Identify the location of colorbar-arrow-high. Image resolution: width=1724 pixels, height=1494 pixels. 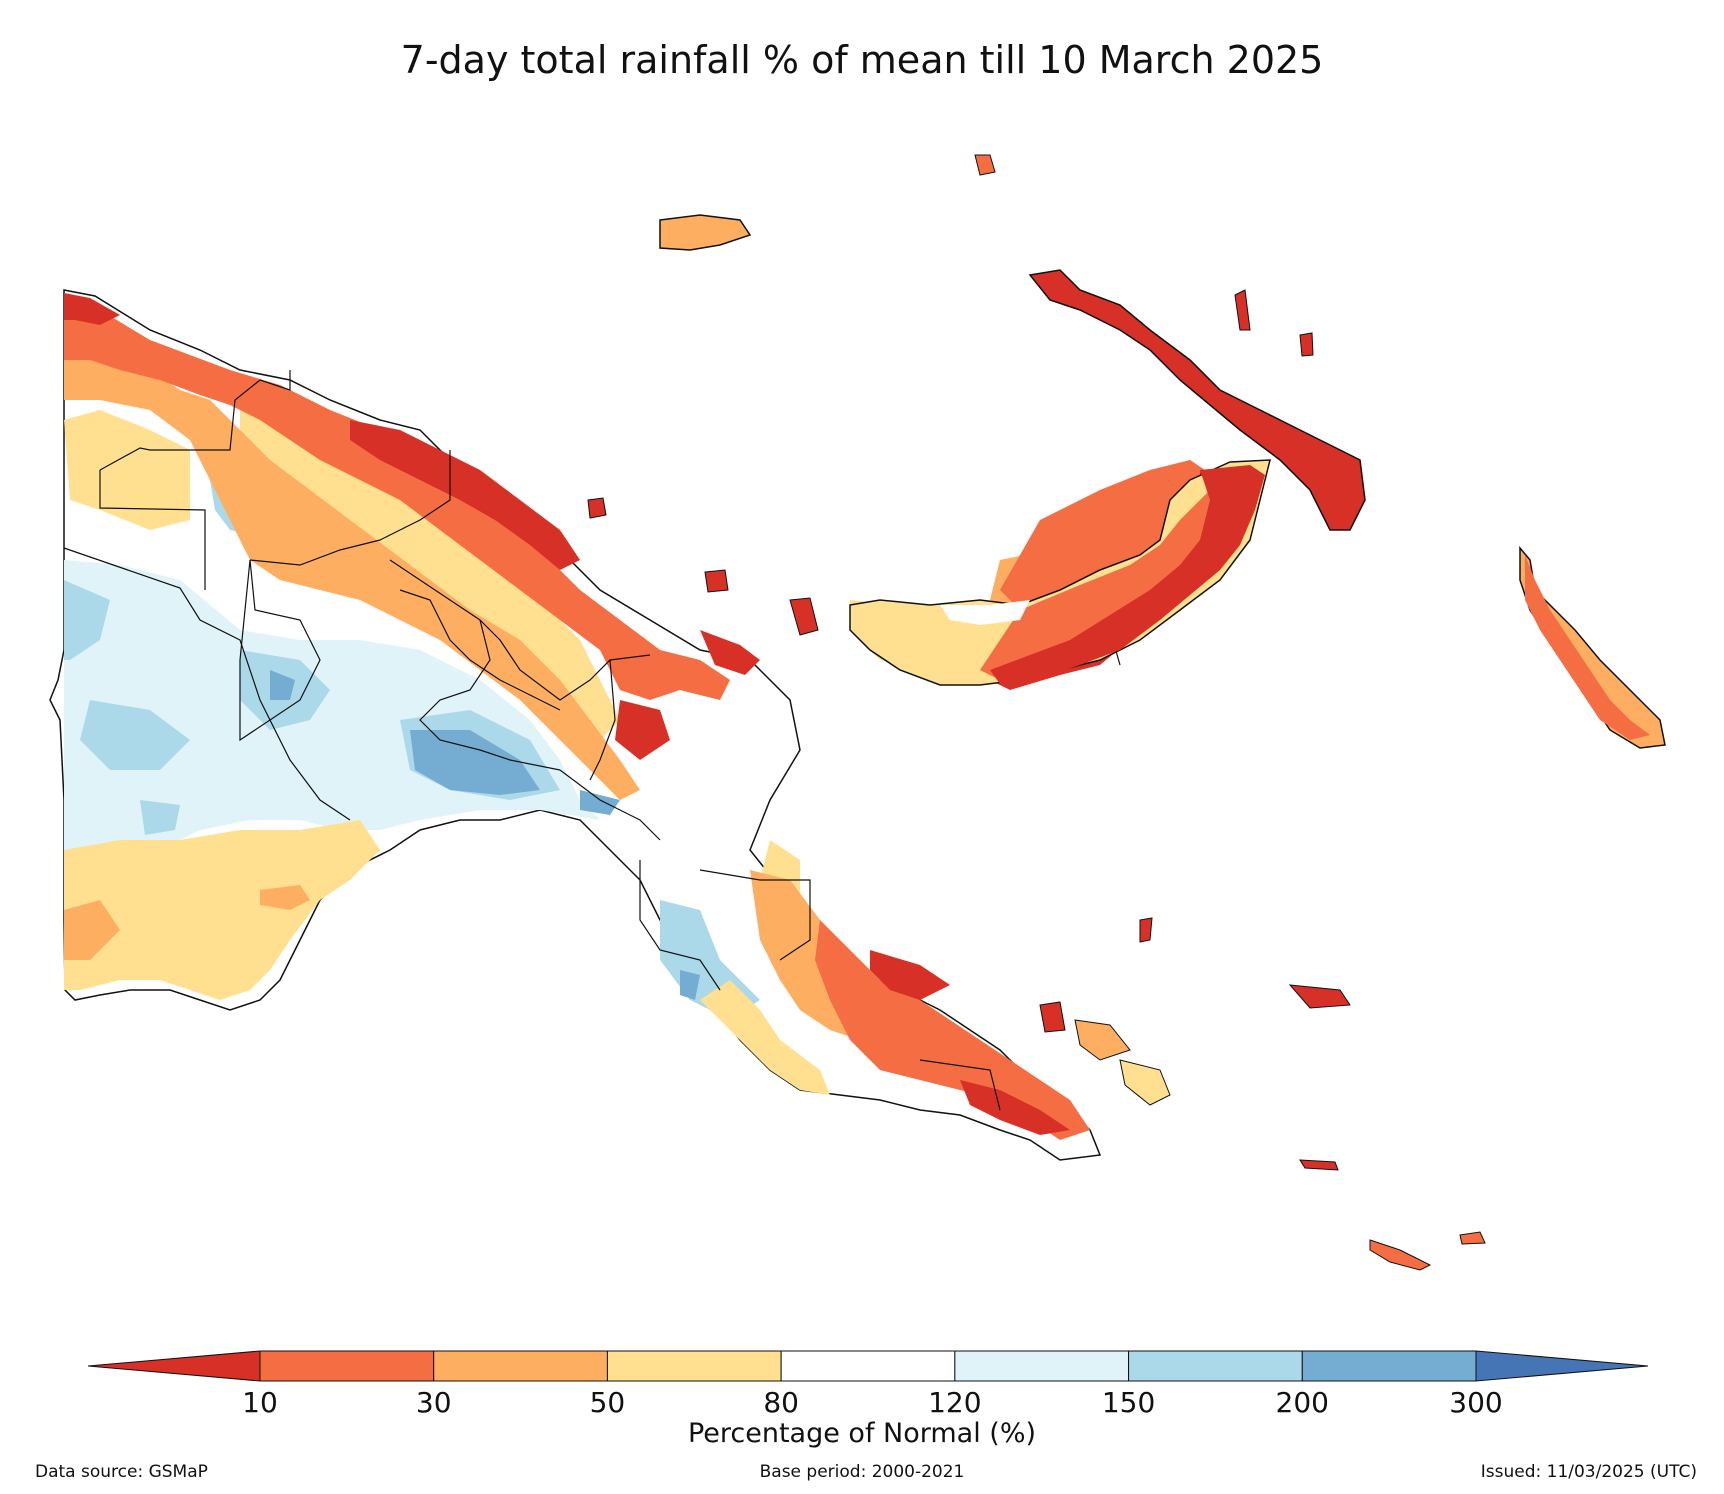
(1562, 1366).